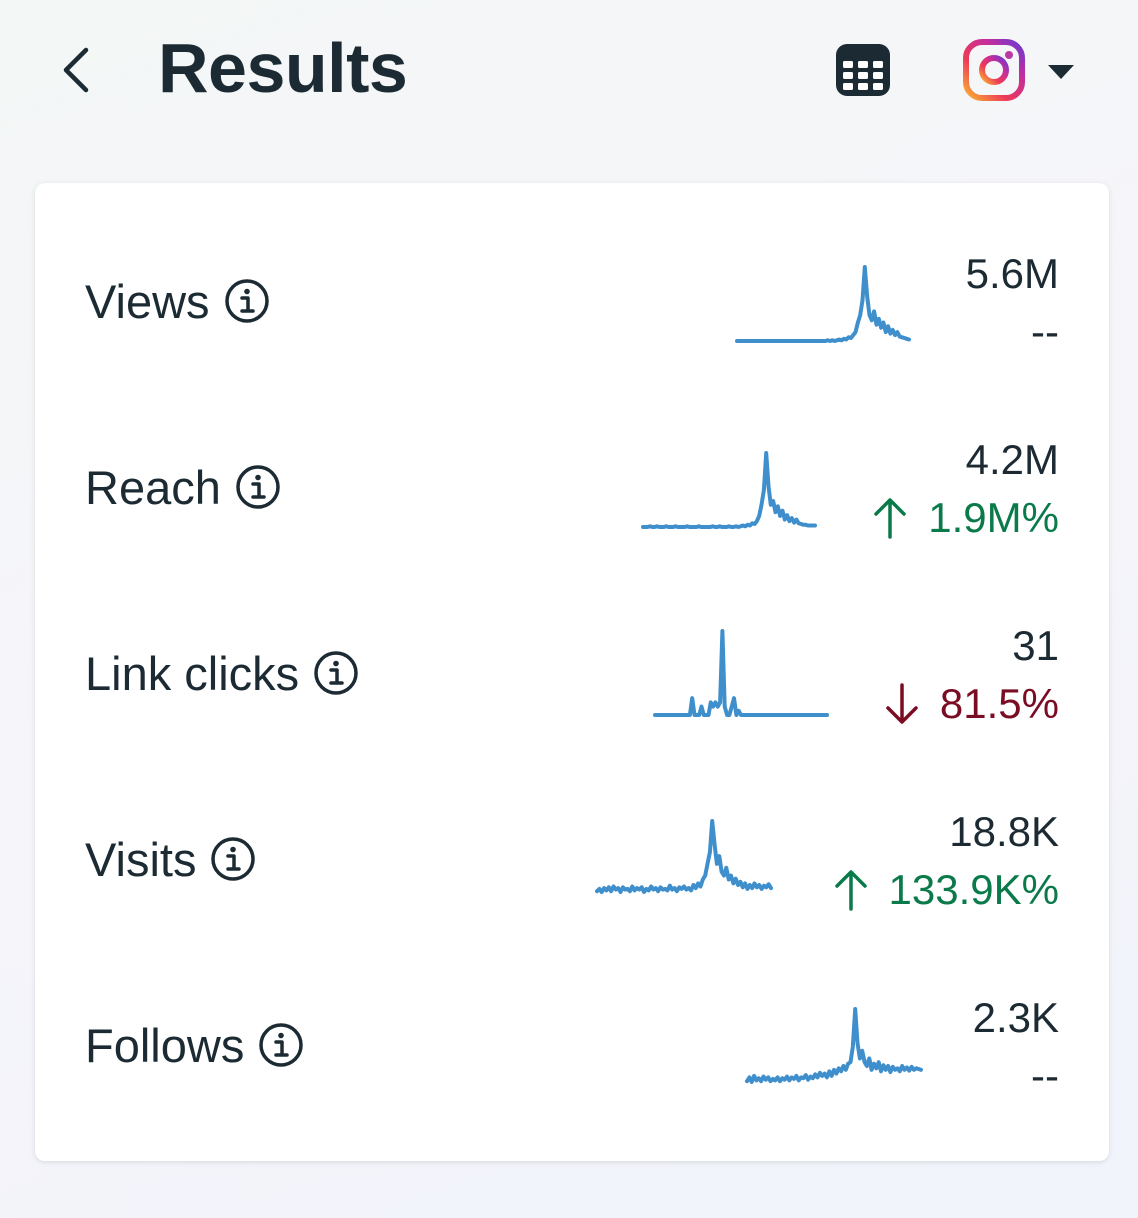 The image size is (1138, 1218). What do you see at coordinates (1035, 645) in the screenshot?
I see `metric-value-link-clicks: 31` at bounding box center [1035, 645].